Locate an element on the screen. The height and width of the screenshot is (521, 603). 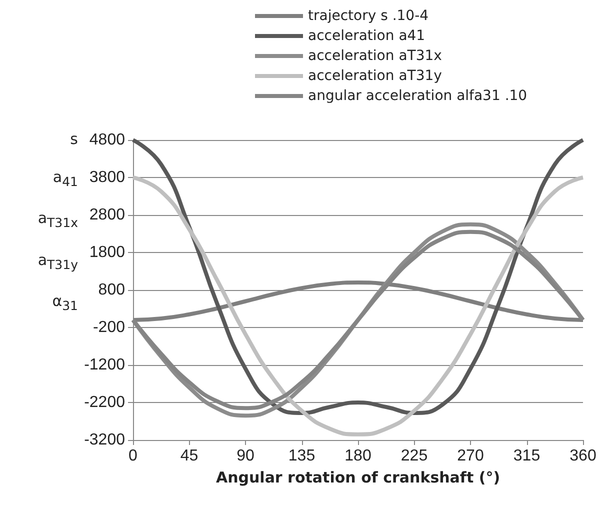
legend-label: acceleration a41 is located at coordinates (367, 36).